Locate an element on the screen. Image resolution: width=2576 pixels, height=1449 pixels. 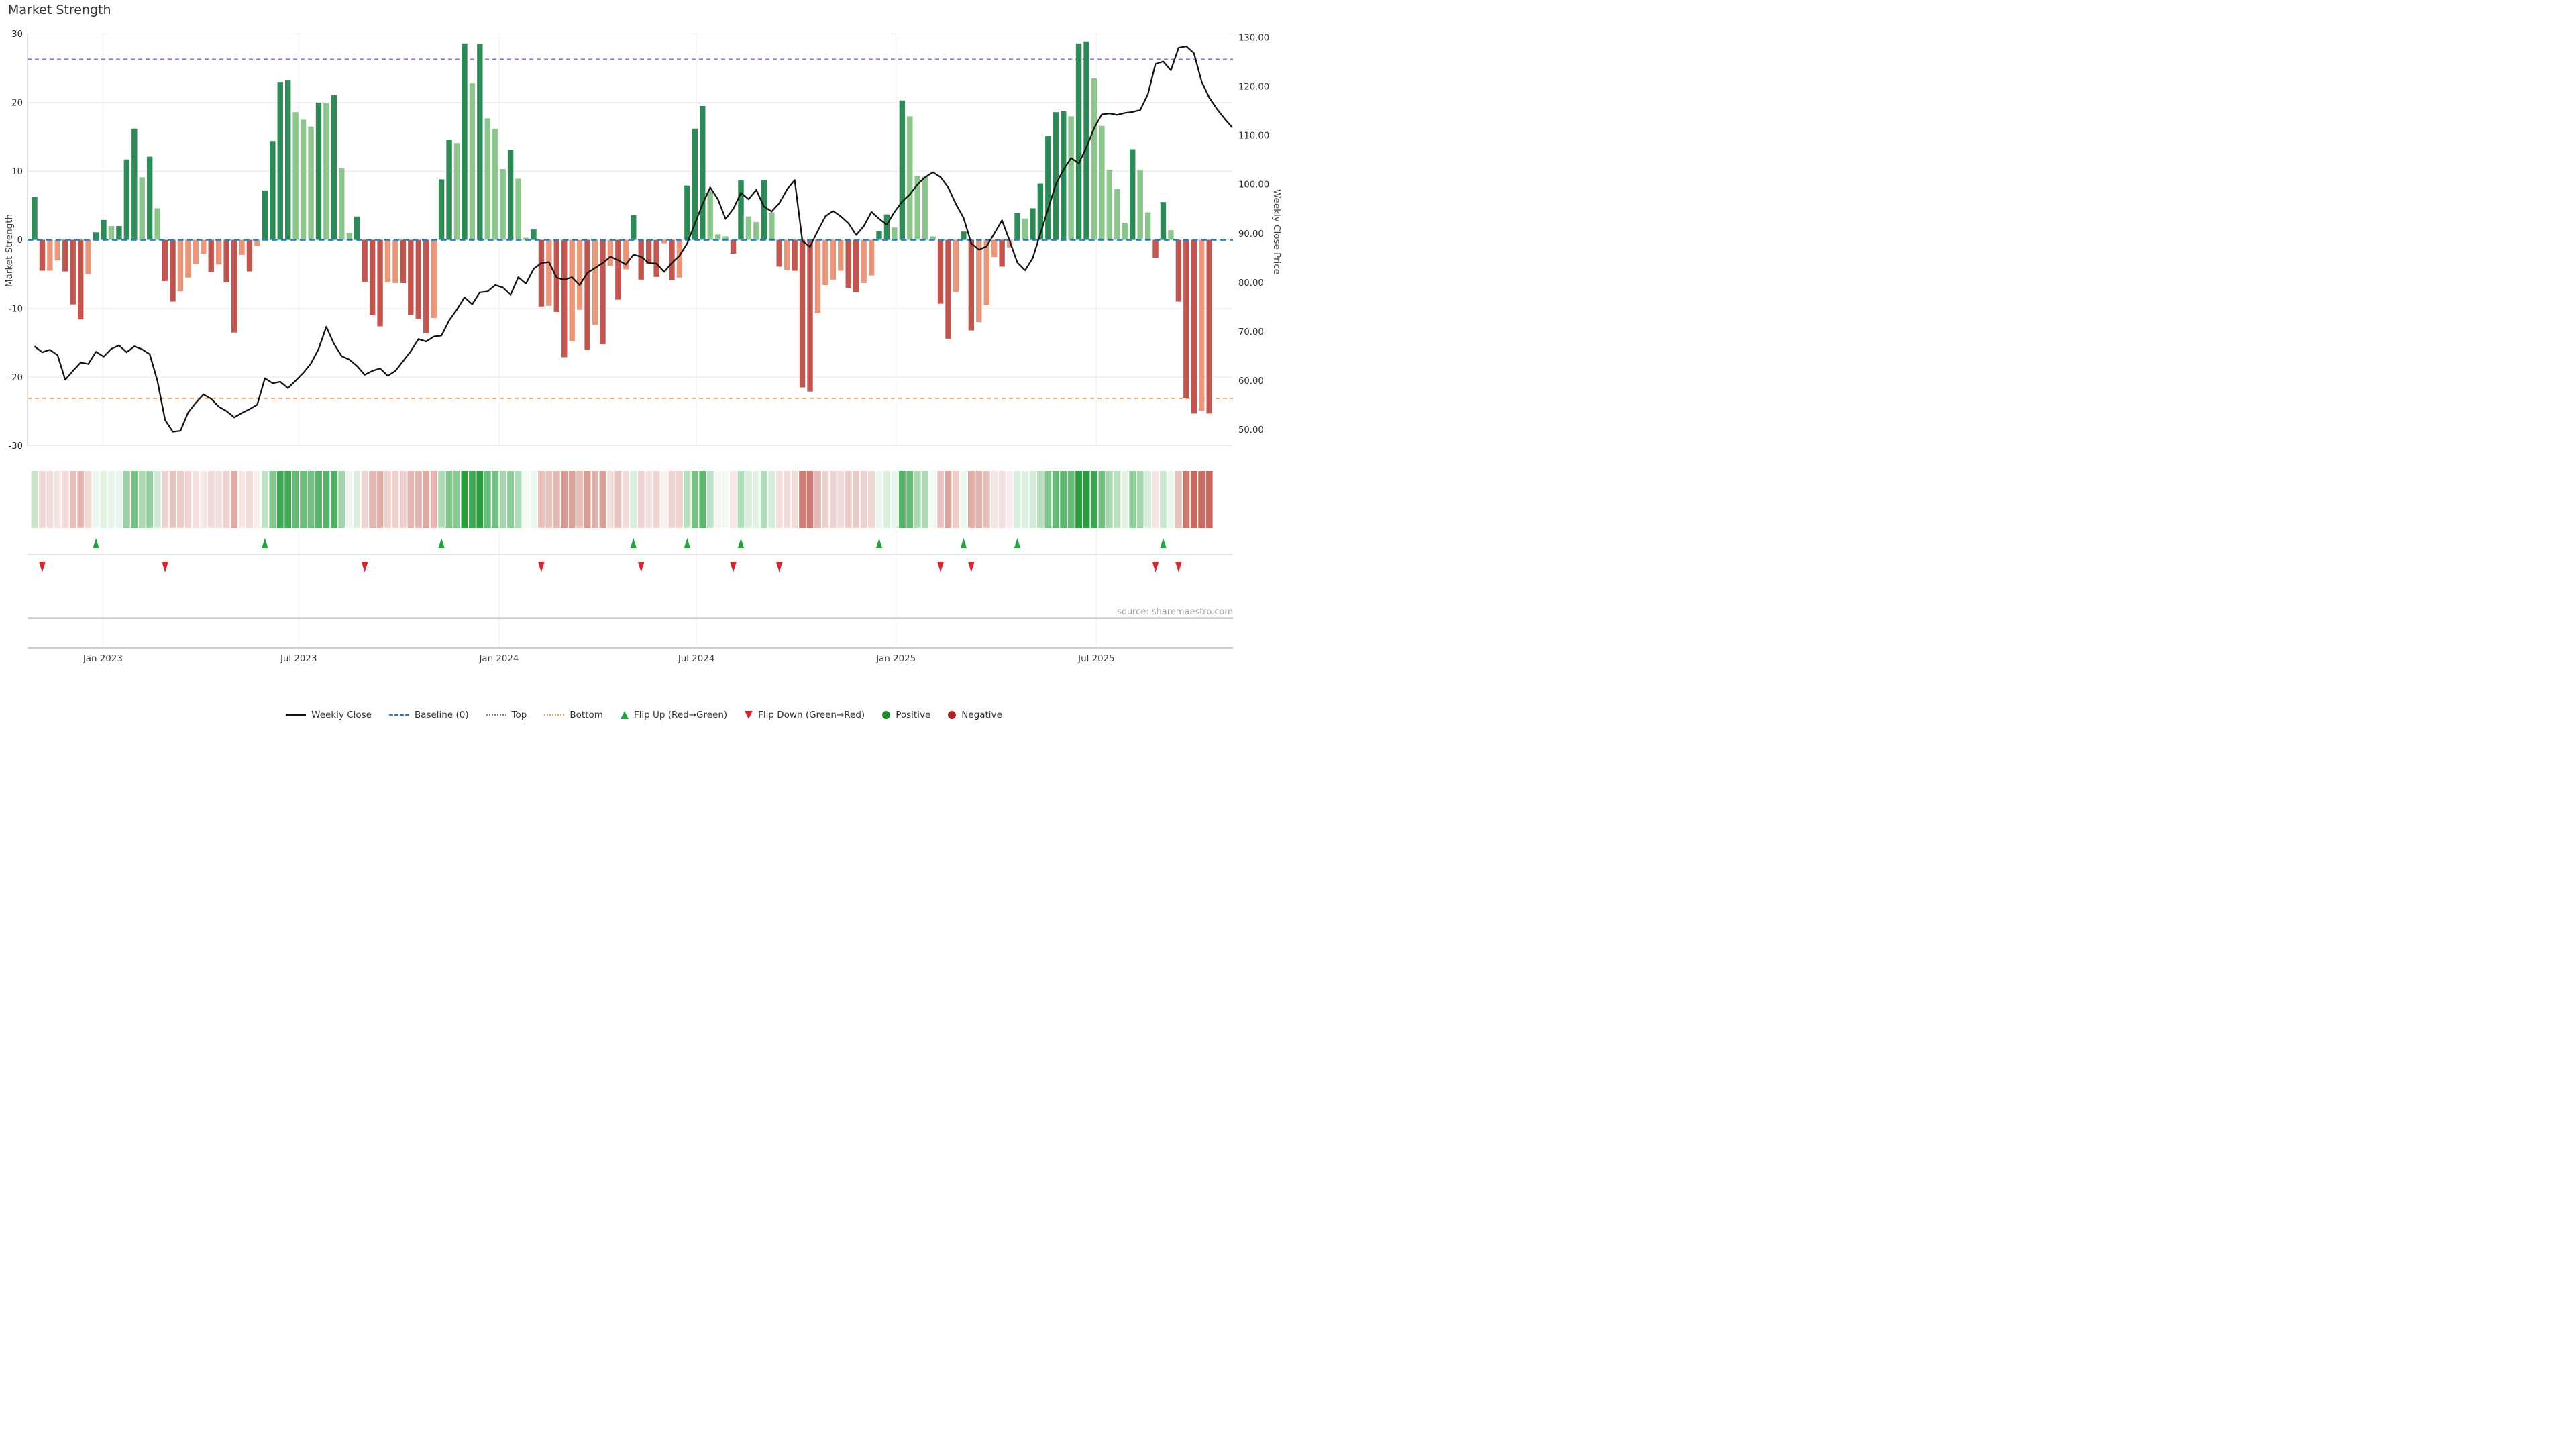
y-tick-label: -10 is located at coordinates (15, 309).